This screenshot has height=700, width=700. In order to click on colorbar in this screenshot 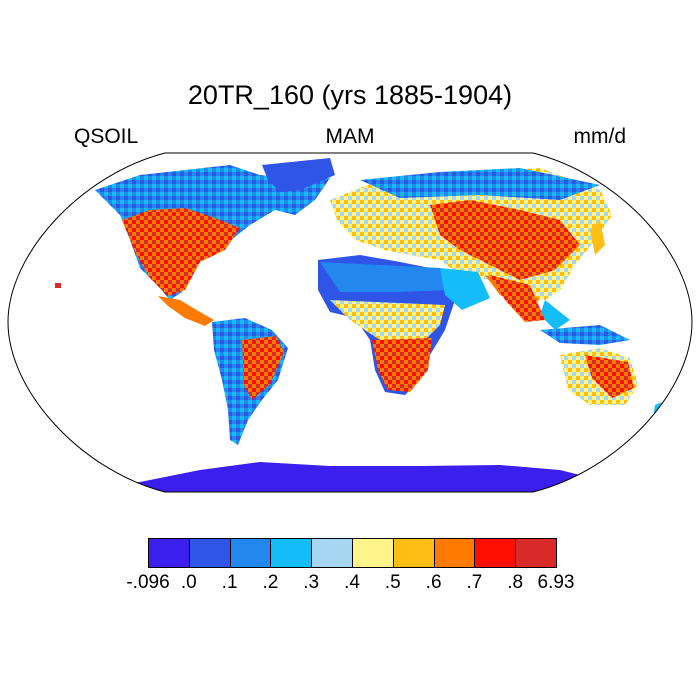, I will do `click(352, 553)`.